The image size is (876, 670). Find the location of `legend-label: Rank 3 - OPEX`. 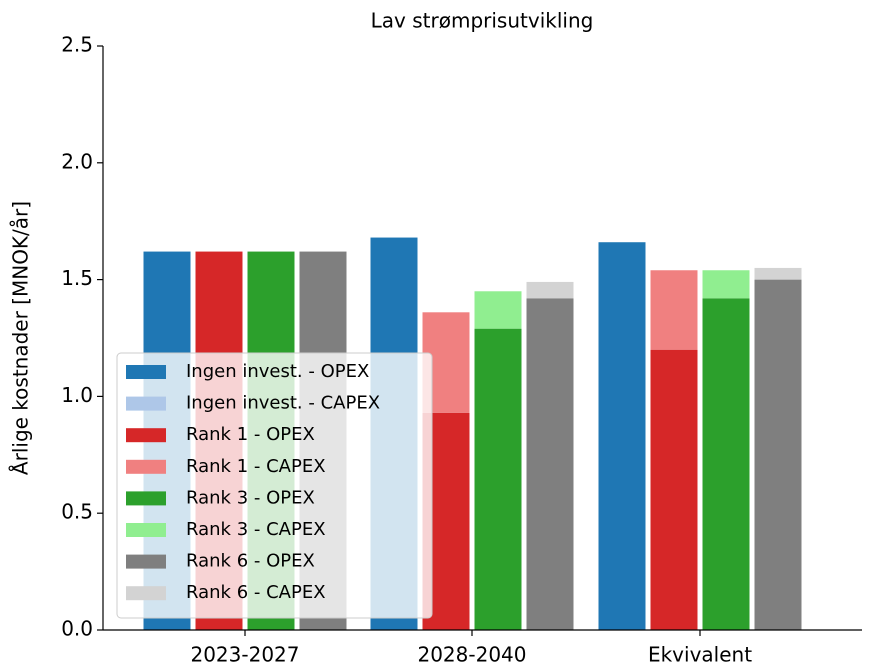

legend-label: Rank 3 - OPEX is located at coordinates (250, 497).